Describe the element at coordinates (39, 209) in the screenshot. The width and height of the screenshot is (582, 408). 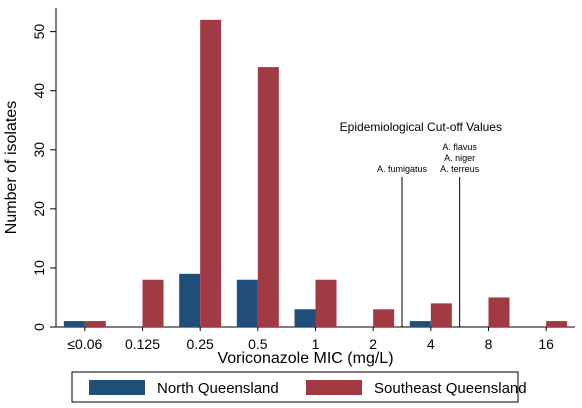
I see `y-tick-label: 20` at that location.